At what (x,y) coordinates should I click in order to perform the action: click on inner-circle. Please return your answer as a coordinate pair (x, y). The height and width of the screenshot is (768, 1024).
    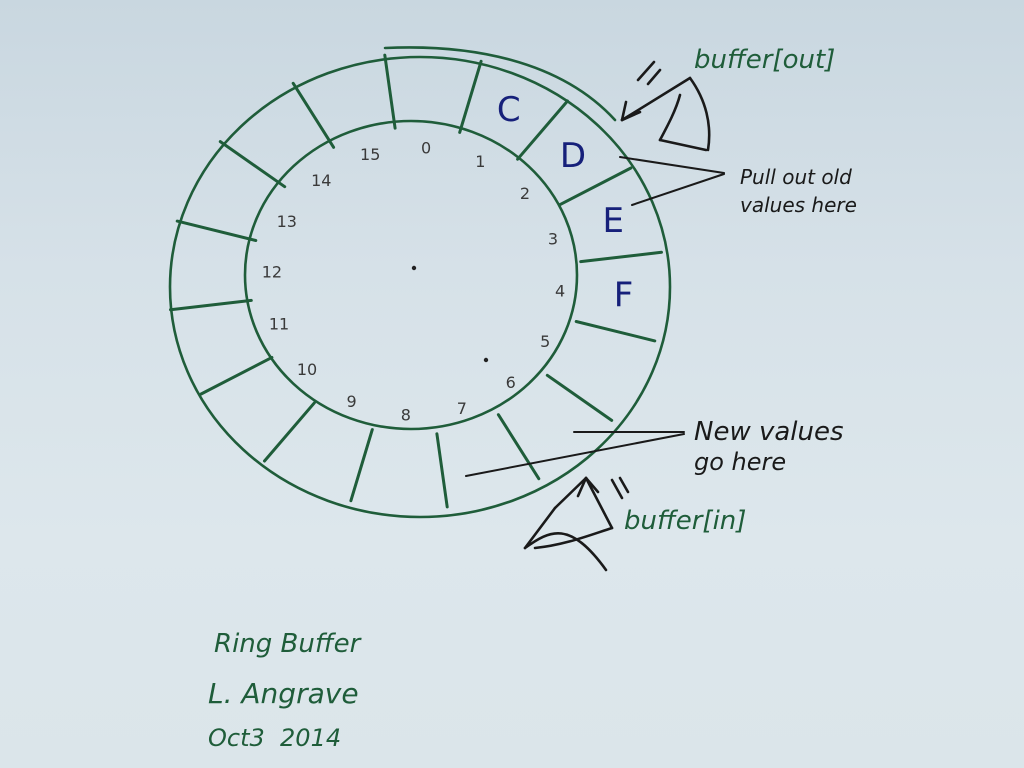
    Looking at the image, I should click on (411, 275).